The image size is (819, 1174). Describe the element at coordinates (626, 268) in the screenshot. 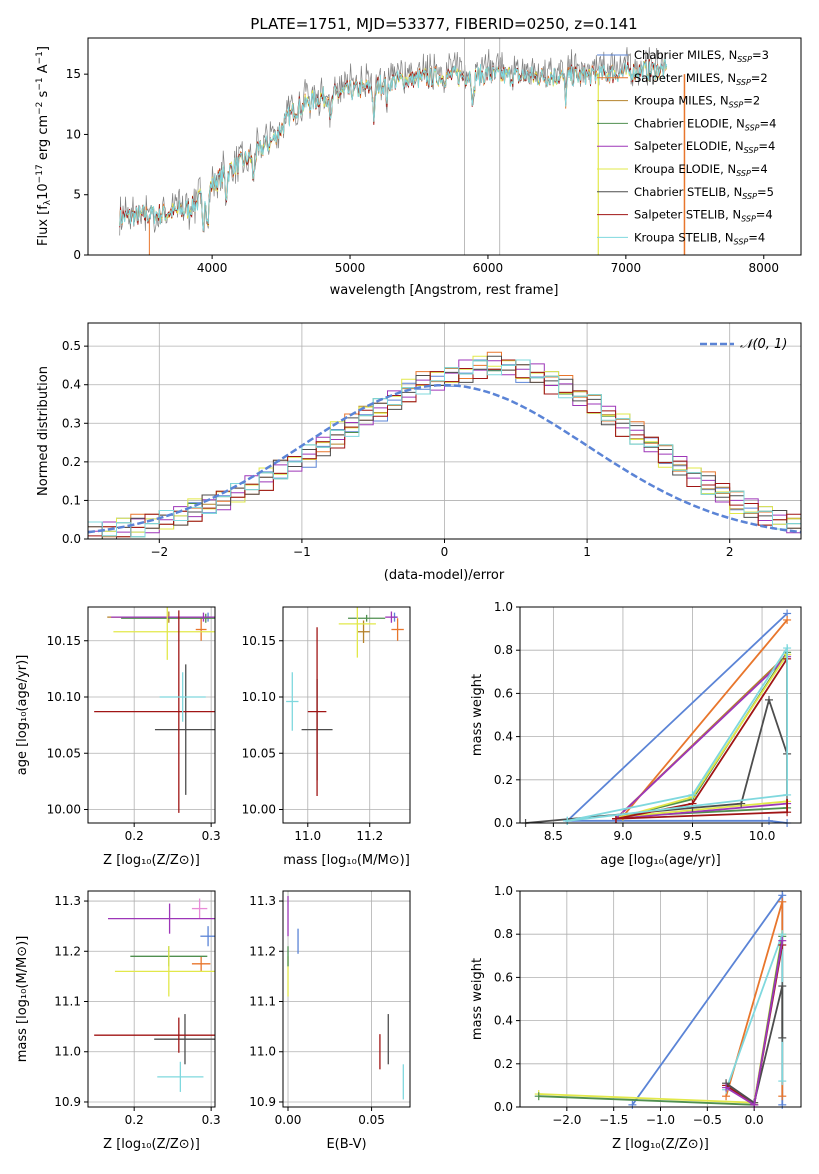

I see `x-tick-label: 7000` at that location.